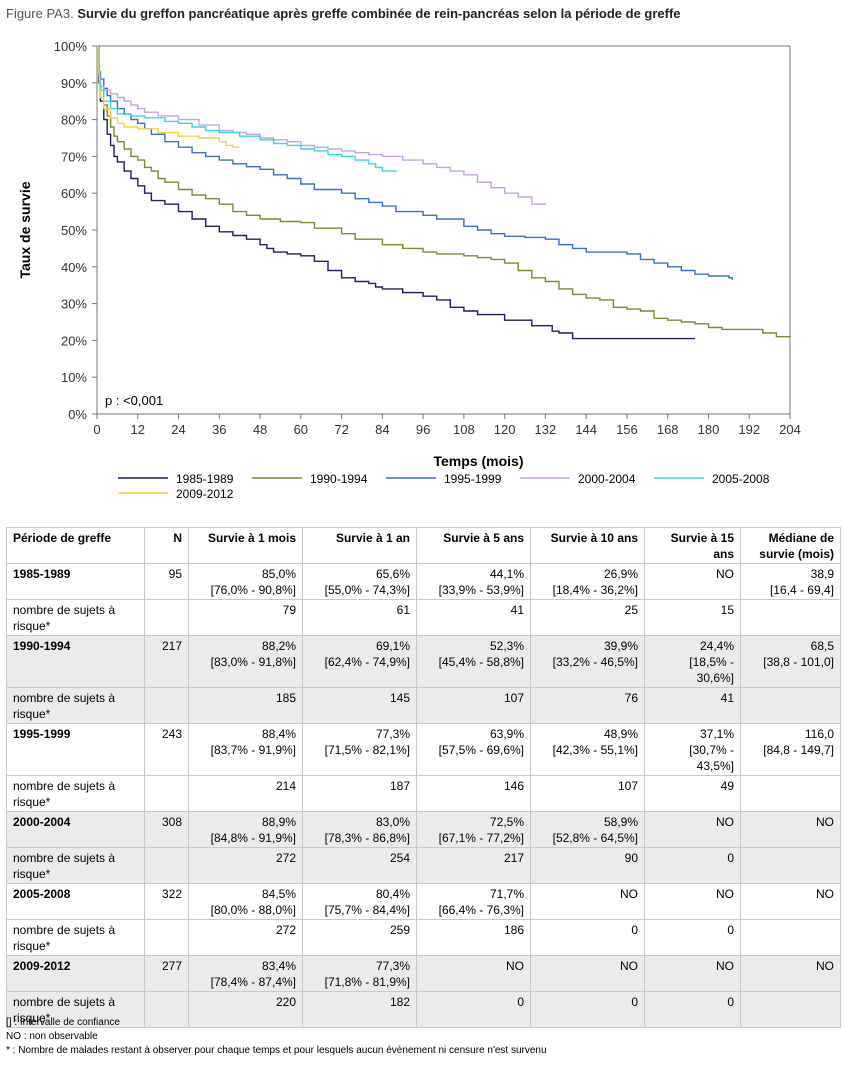 The width and height of the screenshot is (845, 1078). I want to click on header-cell: Survie à 15 ans, so click(692, 545).